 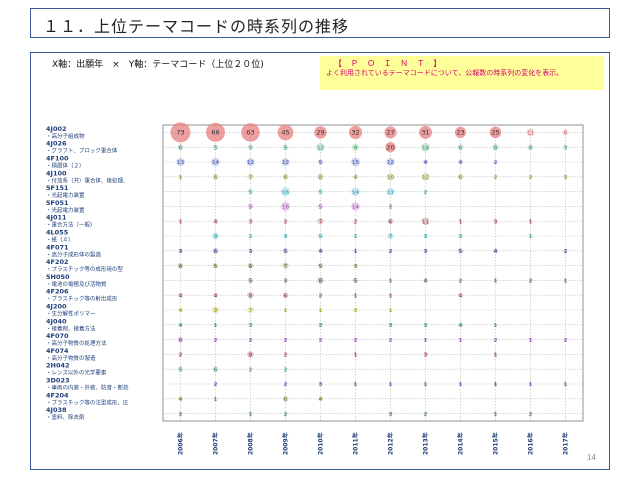 I want to click on x-tick-label: 2008年, so click(x=251, y=443).